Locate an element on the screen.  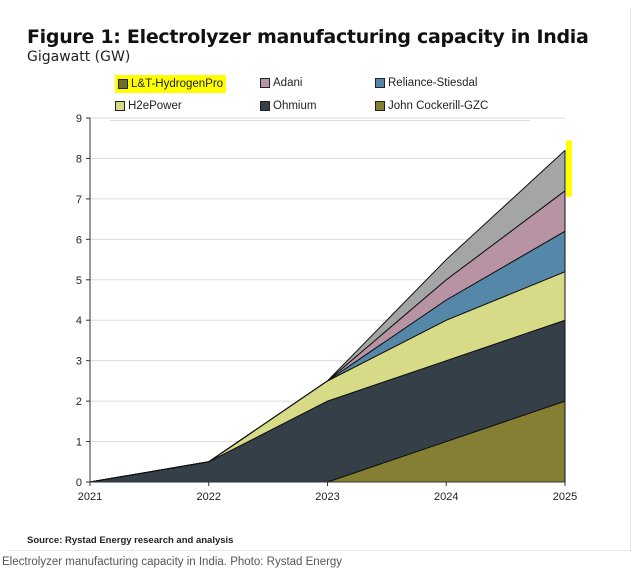
legend-item: L&T-HydrogenPro is located at coordinates (171, 84).